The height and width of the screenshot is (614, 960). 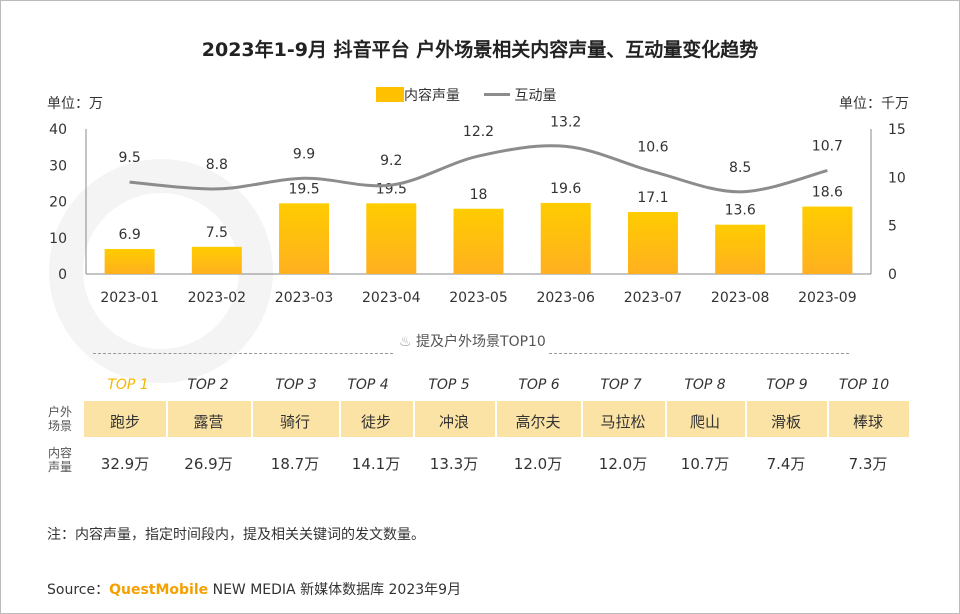 What do you see at coordinates (897, 178) in the screenshot?
I see `right-tick-label: 10` at bounding box center [897, 178].